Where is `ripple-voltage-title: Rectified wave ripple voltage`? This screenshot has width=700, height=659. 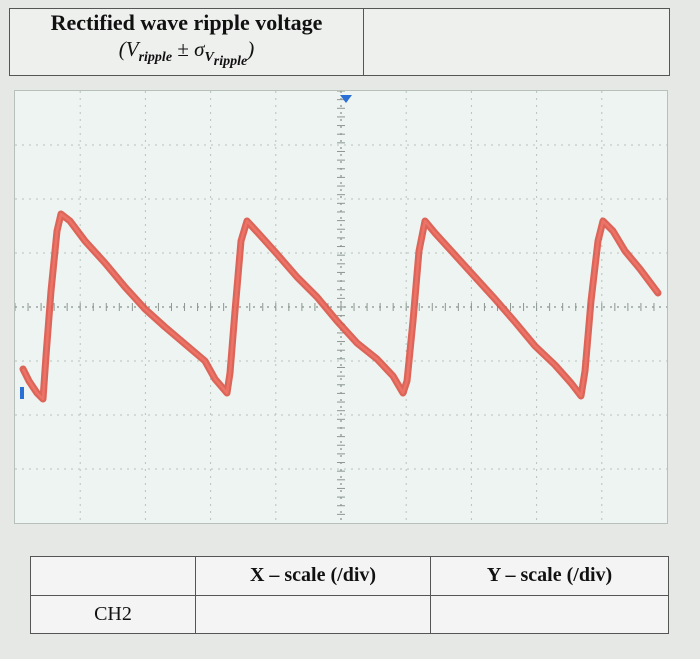 ripple-voltage-title: Rectified wave ripple voltage is located at coordinates (186, 22).